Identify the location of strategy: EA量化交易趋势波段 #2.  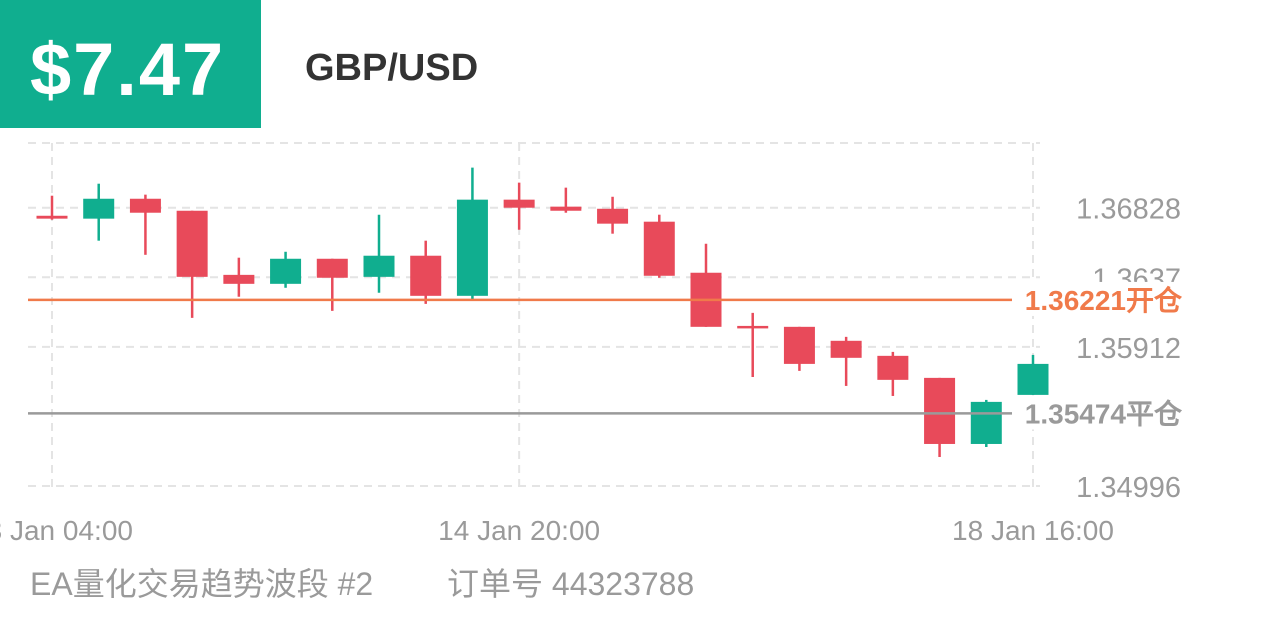
(201, 584).